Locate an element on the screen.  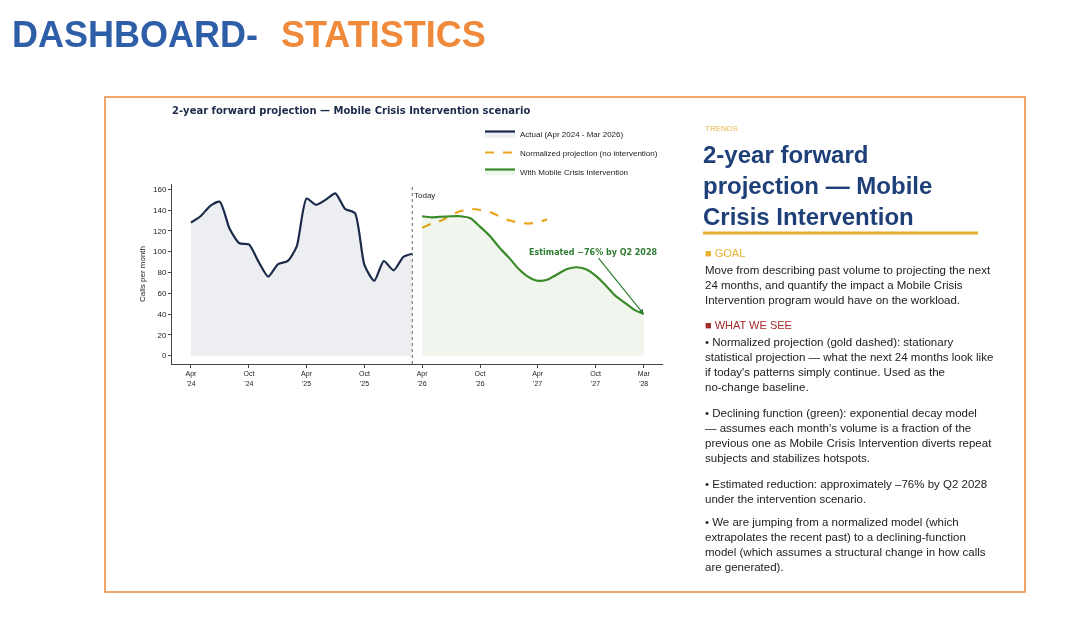
legend-label: Actual (Apr 2024 - Mar 2026) is located at coordinates (572, 134).